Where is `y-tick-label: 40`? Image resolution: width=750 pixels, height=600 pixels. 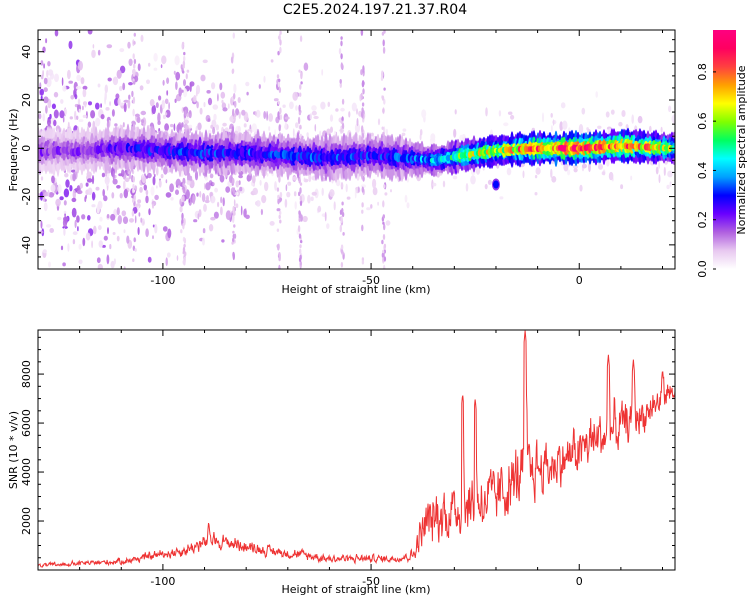 y-tick-label: 40 is located at coordinates (26, 52).